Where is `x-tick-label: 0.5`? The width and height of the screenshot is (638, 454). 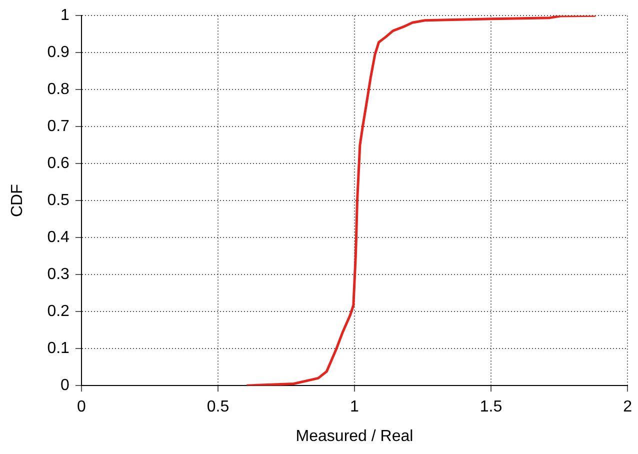
x-tick-label: 0.5 is located at coordinates (218, 407).